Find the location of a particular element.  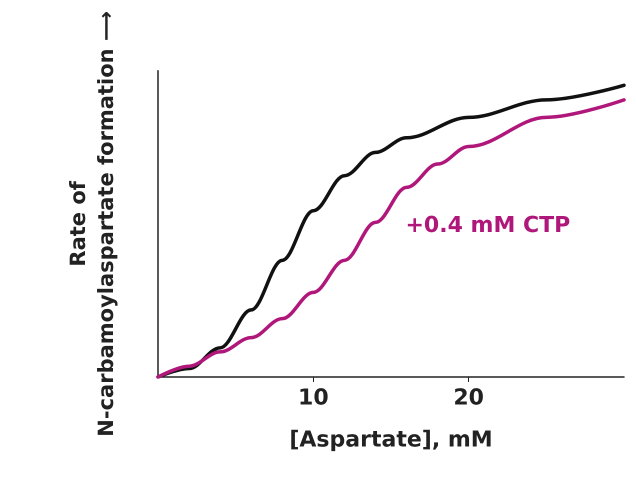

series-label: +0.4 mM CTP is located at coordinates (487, 225).